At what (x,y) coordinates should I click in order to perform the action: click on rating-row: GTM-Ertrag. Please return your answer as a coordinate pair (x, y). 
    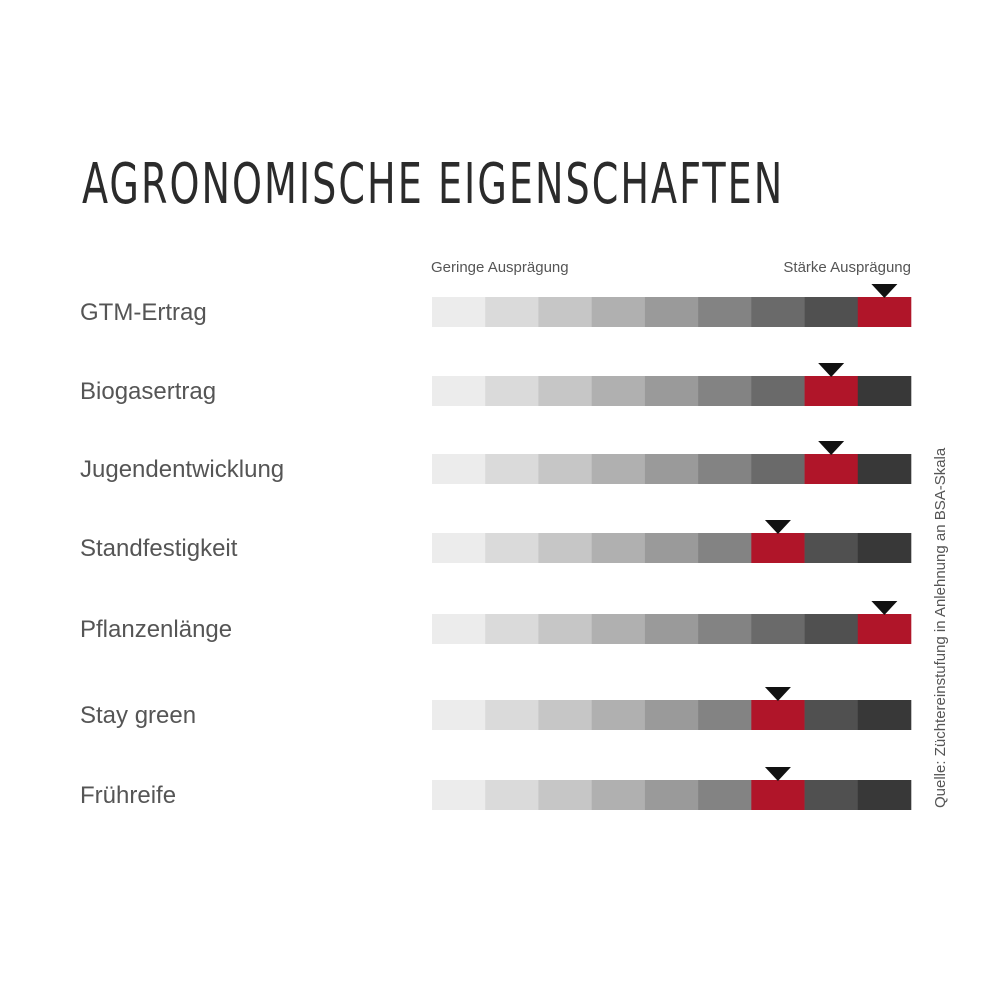
    Looking at the image, I should click on (496, 305).